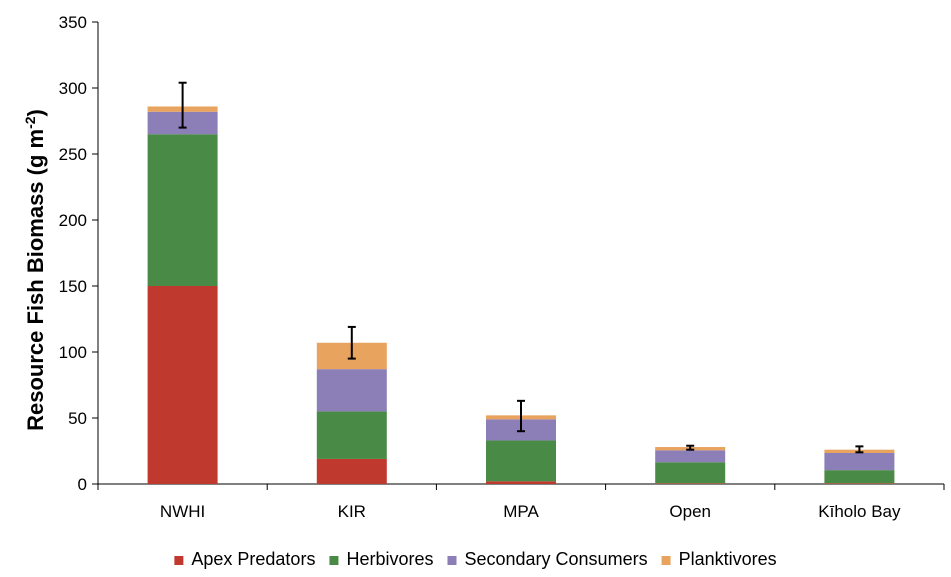 Image resolution: width=951 pixels, height=577 pixels. Describe the element at coordinates (555, 559) in the screenshot. I see `legend-label-secondary-consumers: Secondary Consumers` at that location.